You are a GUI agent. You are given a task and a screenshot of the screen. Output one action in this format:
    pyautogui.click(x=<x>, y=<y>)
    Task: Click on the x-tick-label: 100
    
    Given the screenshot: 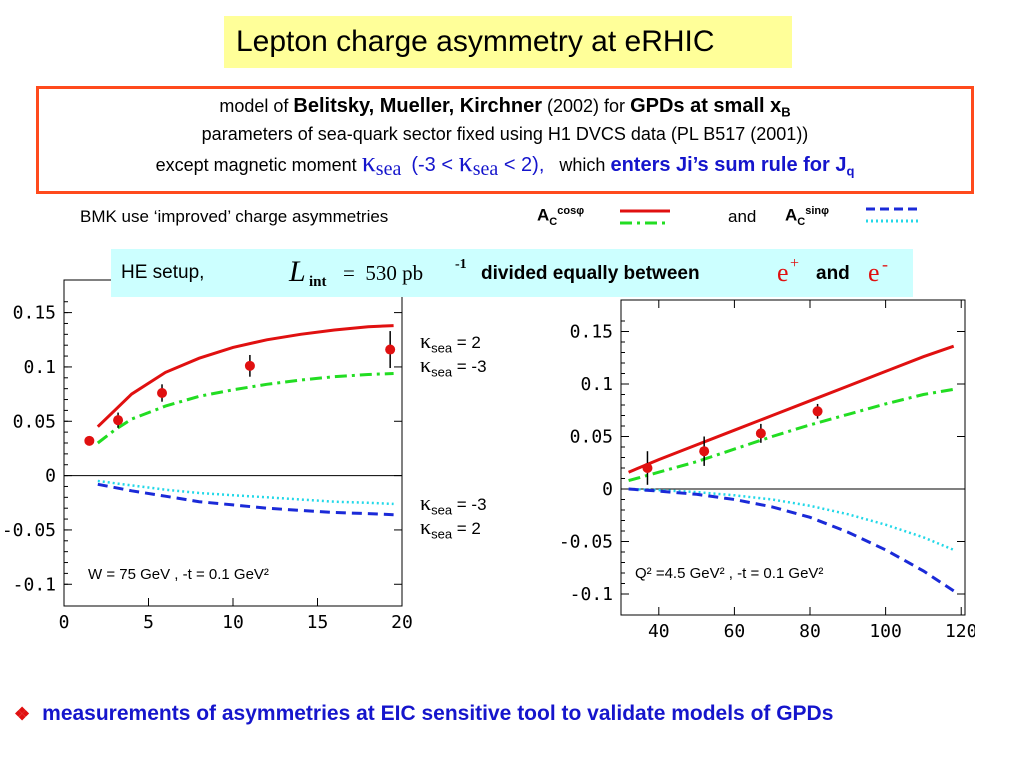 What is the action you would take?
    pyautogui.click(x=885, y=630)
    